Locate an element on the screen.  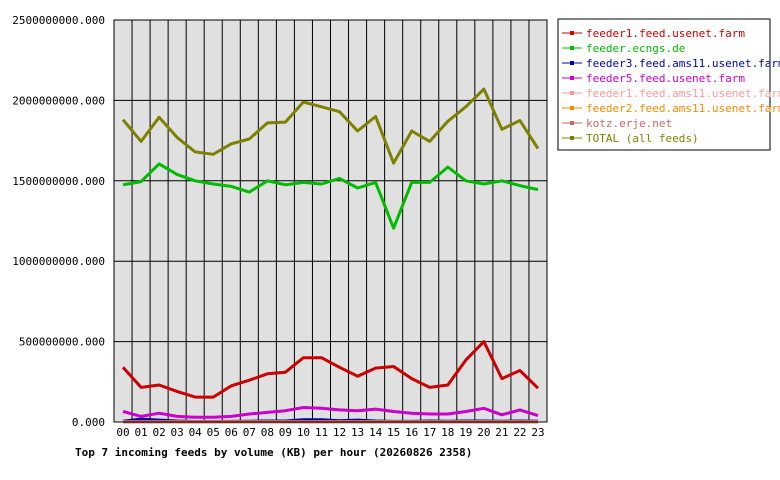
legend-label: TOTAL (all feeds) is located at coordinates (642, 138).